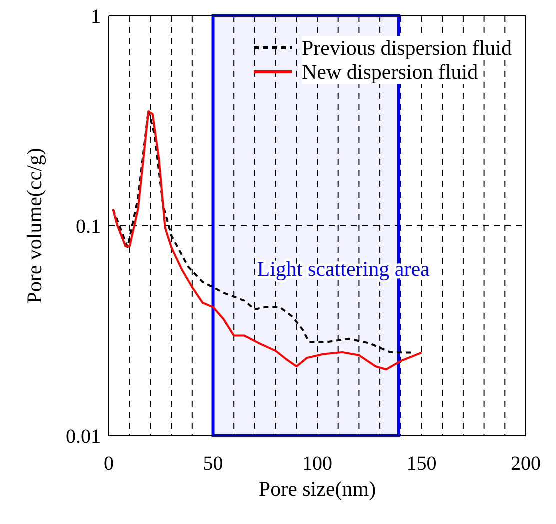 The height and width of the screenshot is (524, 556). What do you see at coordinates (317, 489) in the screenshot?
I see `x-axis-title: Pore size(nm)` at bounding box center [317, 489].